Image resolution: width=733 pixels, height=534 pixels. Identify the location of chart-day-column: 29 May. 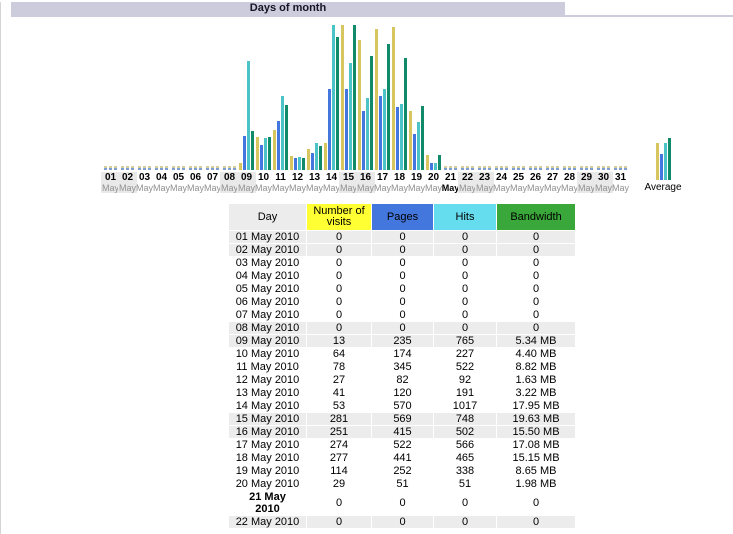
(587, 105).